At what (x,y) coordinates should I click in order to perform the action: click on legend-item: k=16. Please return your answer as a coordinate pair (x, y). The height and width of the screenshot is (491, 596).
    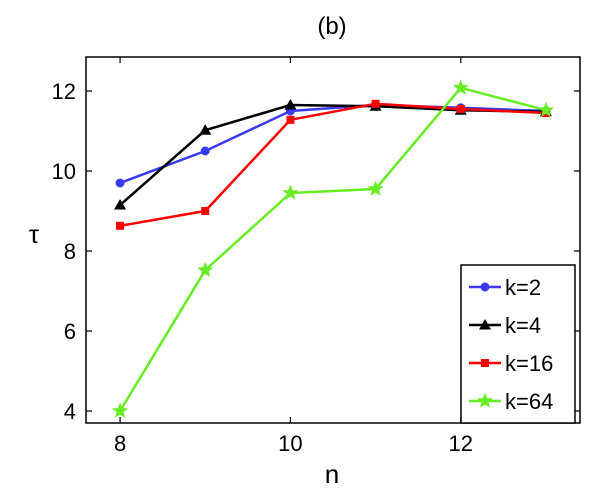
    Looking at the image, I should click on (511, 363).